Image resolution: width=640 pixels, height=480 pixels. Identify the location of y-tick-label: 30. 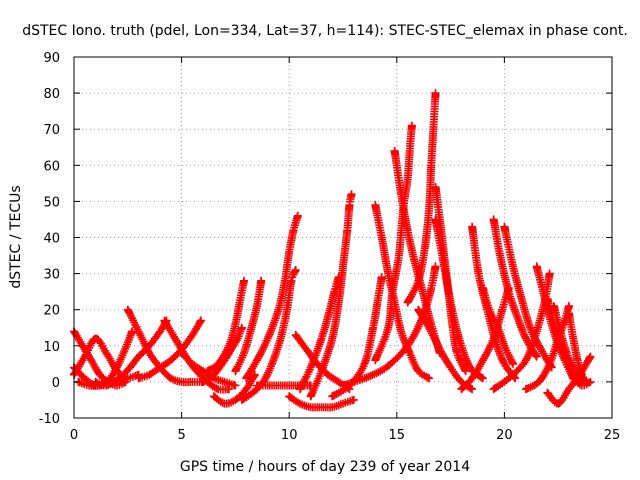
(51, 275).